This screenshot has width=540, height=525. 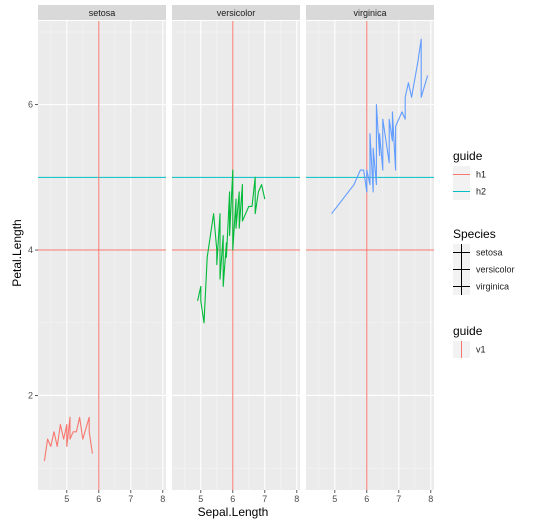 What do you see at coordinates (30, 250) in the screenshot?
I see `y-tick-label: 4` at bounding box center [30, 250].